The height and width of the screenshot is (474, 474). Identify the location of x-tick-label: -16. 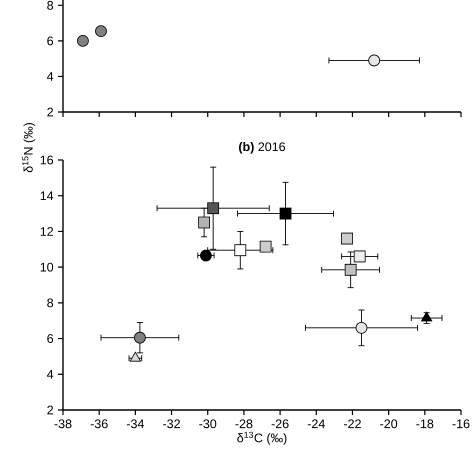
(461, 423).